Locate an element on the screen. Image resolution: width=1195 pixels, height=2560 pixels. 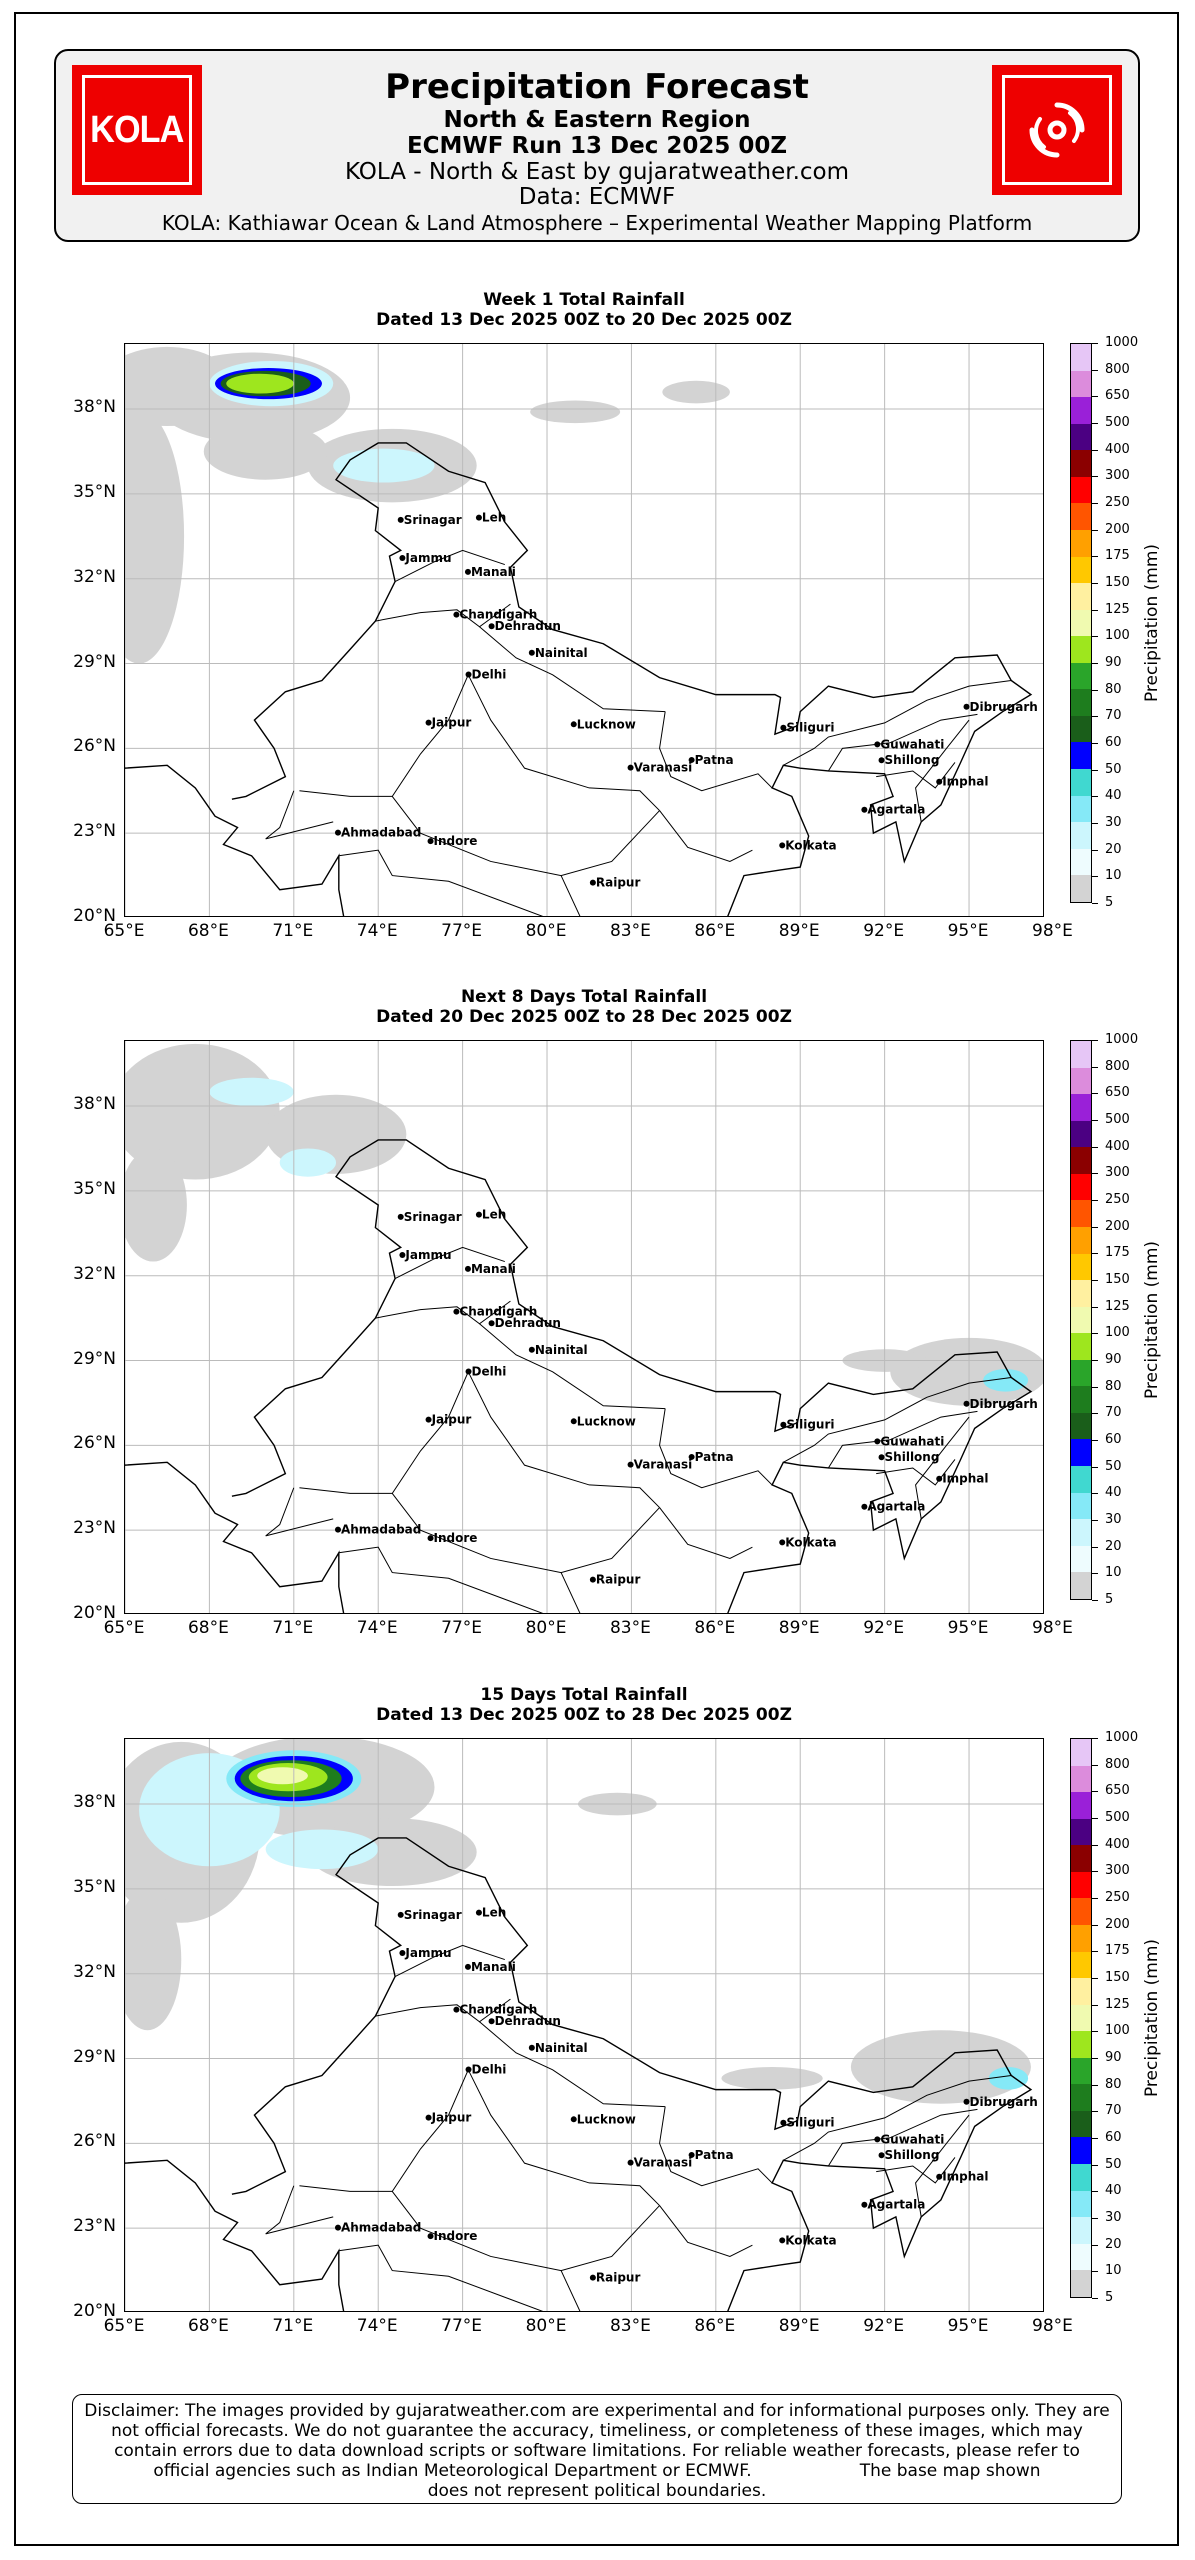
lon-tick-label: 98°E is located at coordinates (1052, 2326).